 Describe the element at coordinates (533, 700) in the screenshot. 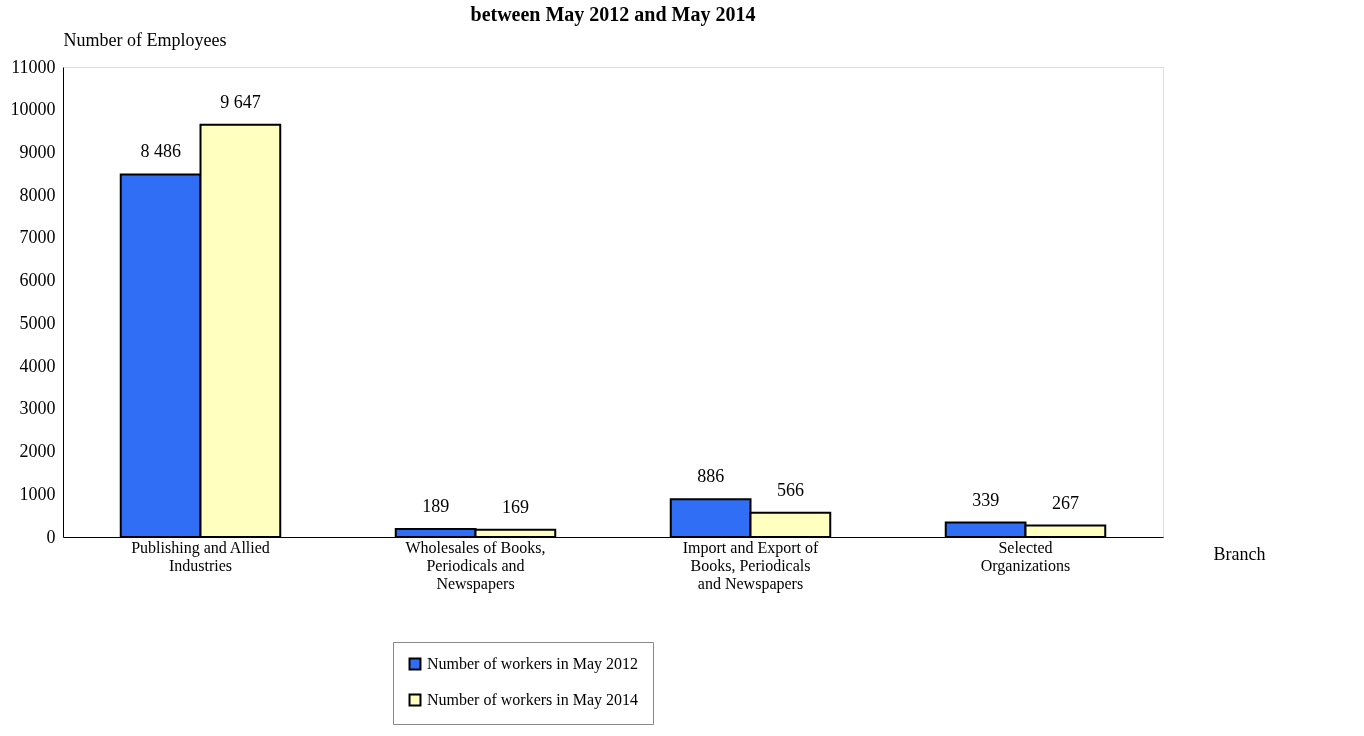

I see `legend-label: Number of workers in May 2014` at that location.